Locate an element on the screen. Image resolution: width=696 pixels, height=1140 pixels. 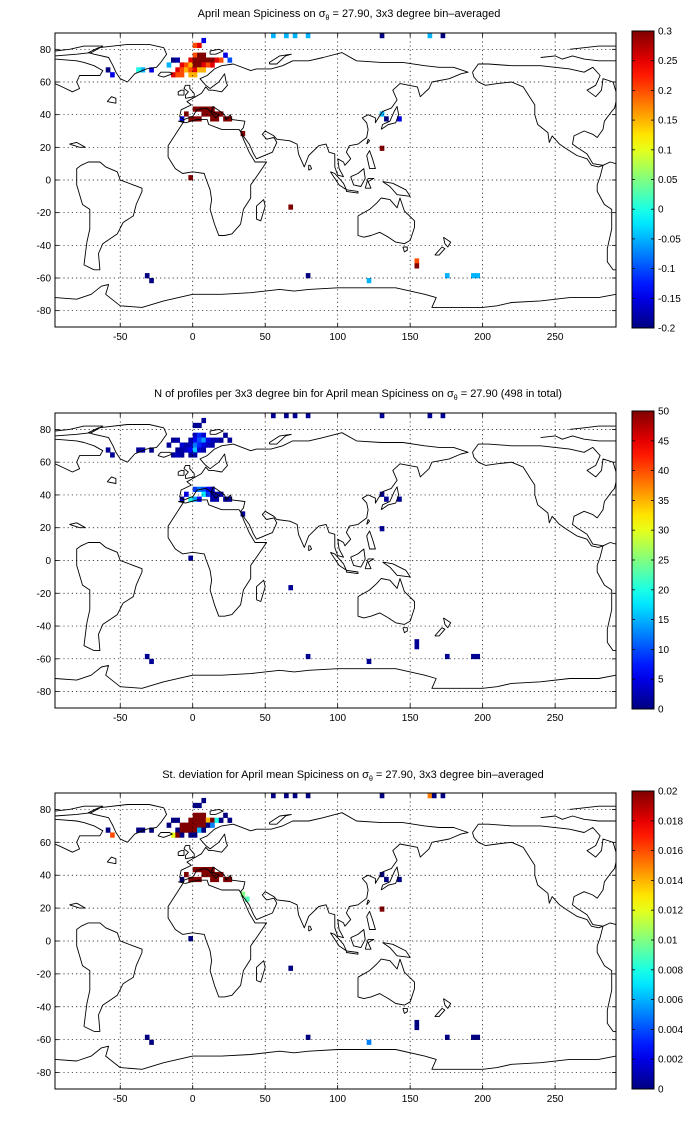
colorbar-tick-label: 0.006 is located at coordinates (670, 1000).